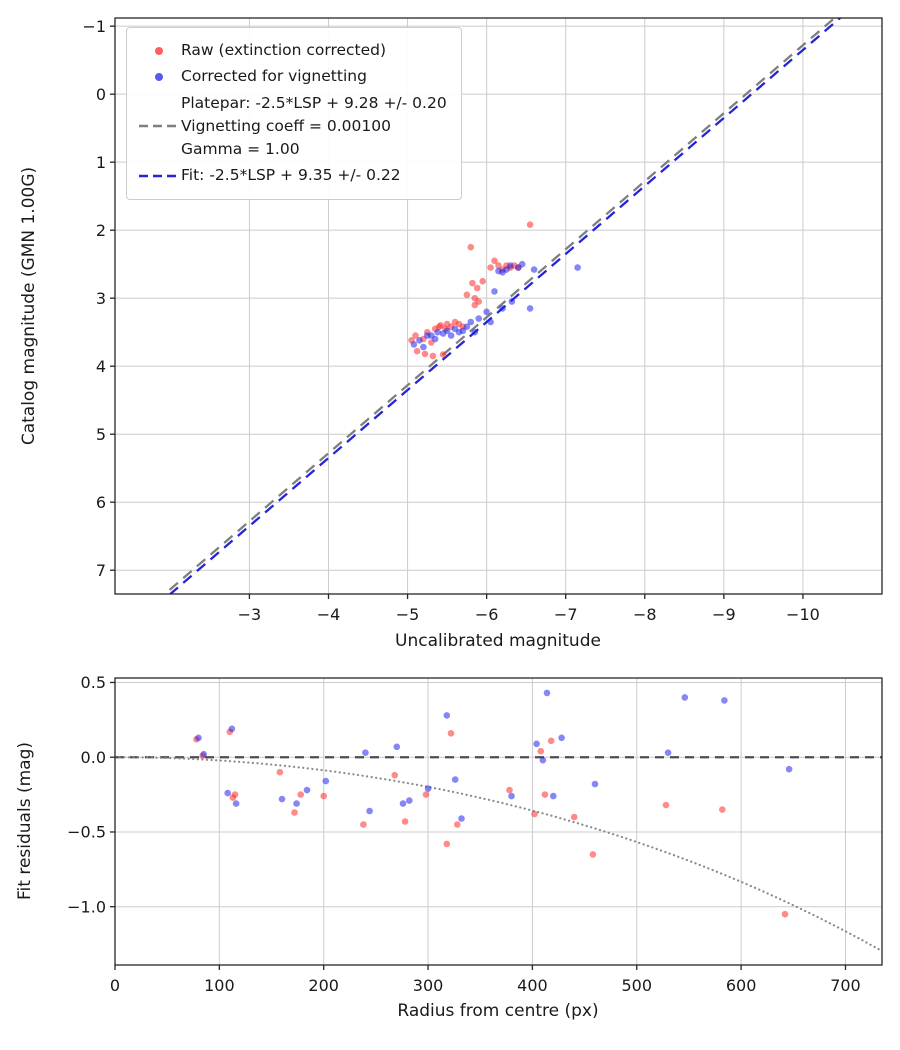 This screenshot has width=900, height=1050. Describe the element at coordinates (101, 230) in the screenshot. I see `svg-text: 2` at that location.